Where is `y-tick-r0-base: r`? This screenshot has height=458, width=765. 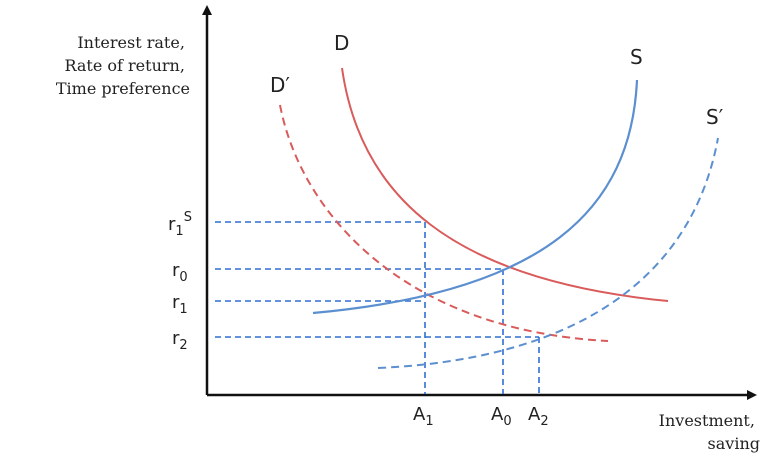 y-tick-r0-base: r is located at coordinates (176, 270).